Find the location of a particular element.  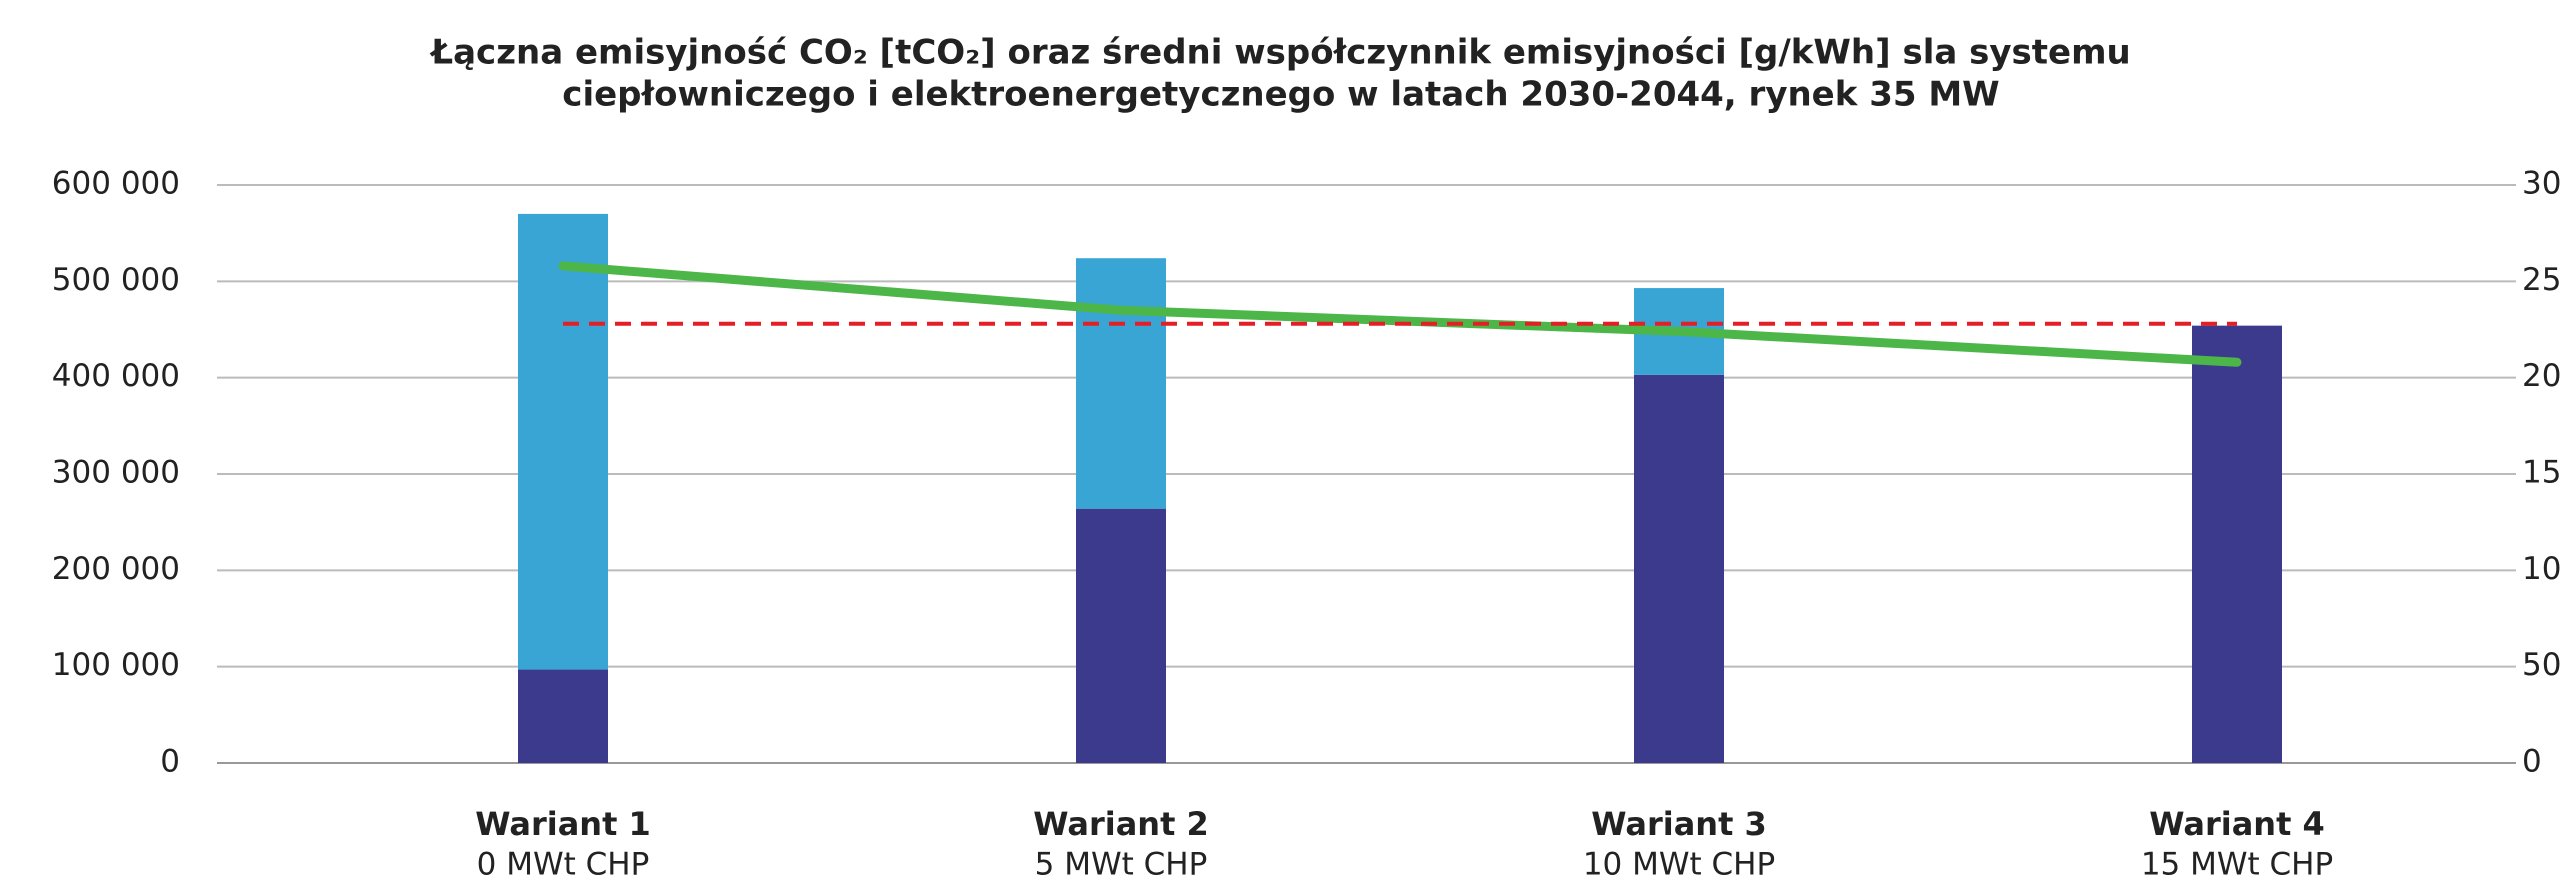

y2-tick-label: 150 is located at coordinates (2542, 473).